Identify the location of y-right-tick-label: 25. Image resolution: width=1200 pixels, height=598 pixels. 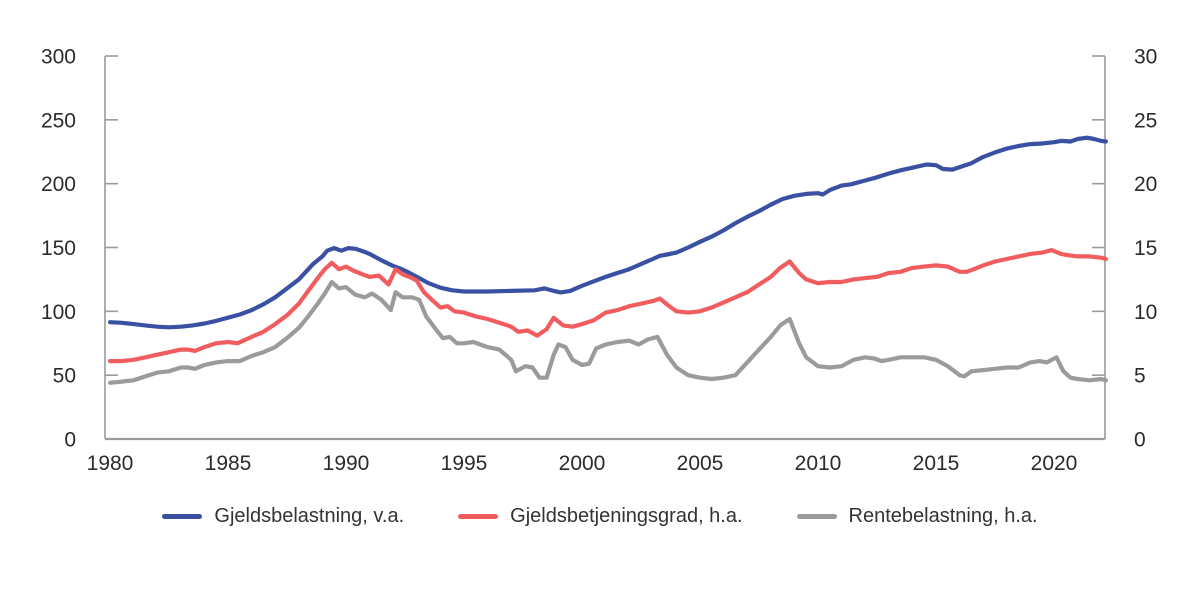
(1145, 120).